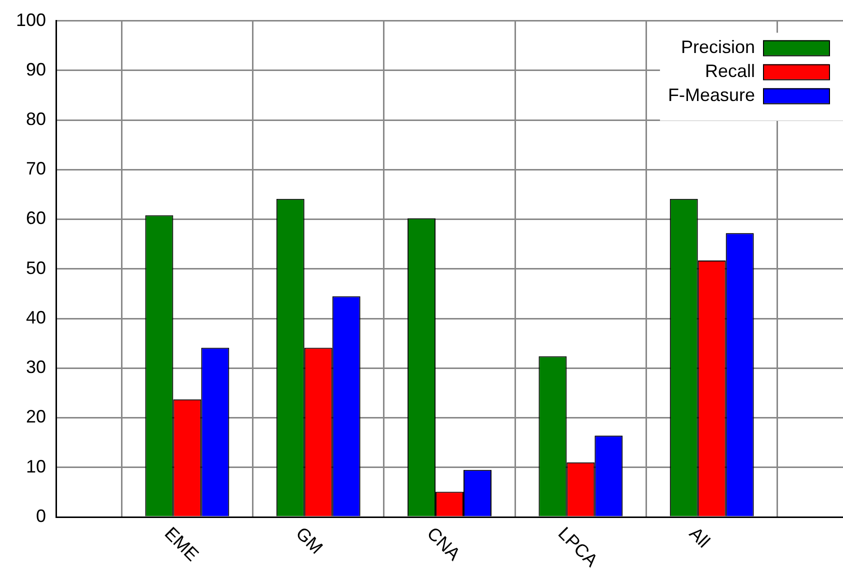 This screenshot has width=843, height=571. Describe the element at coordinates (36, 268) in the screenshot. I see `y-tick-label: 50` at that location.